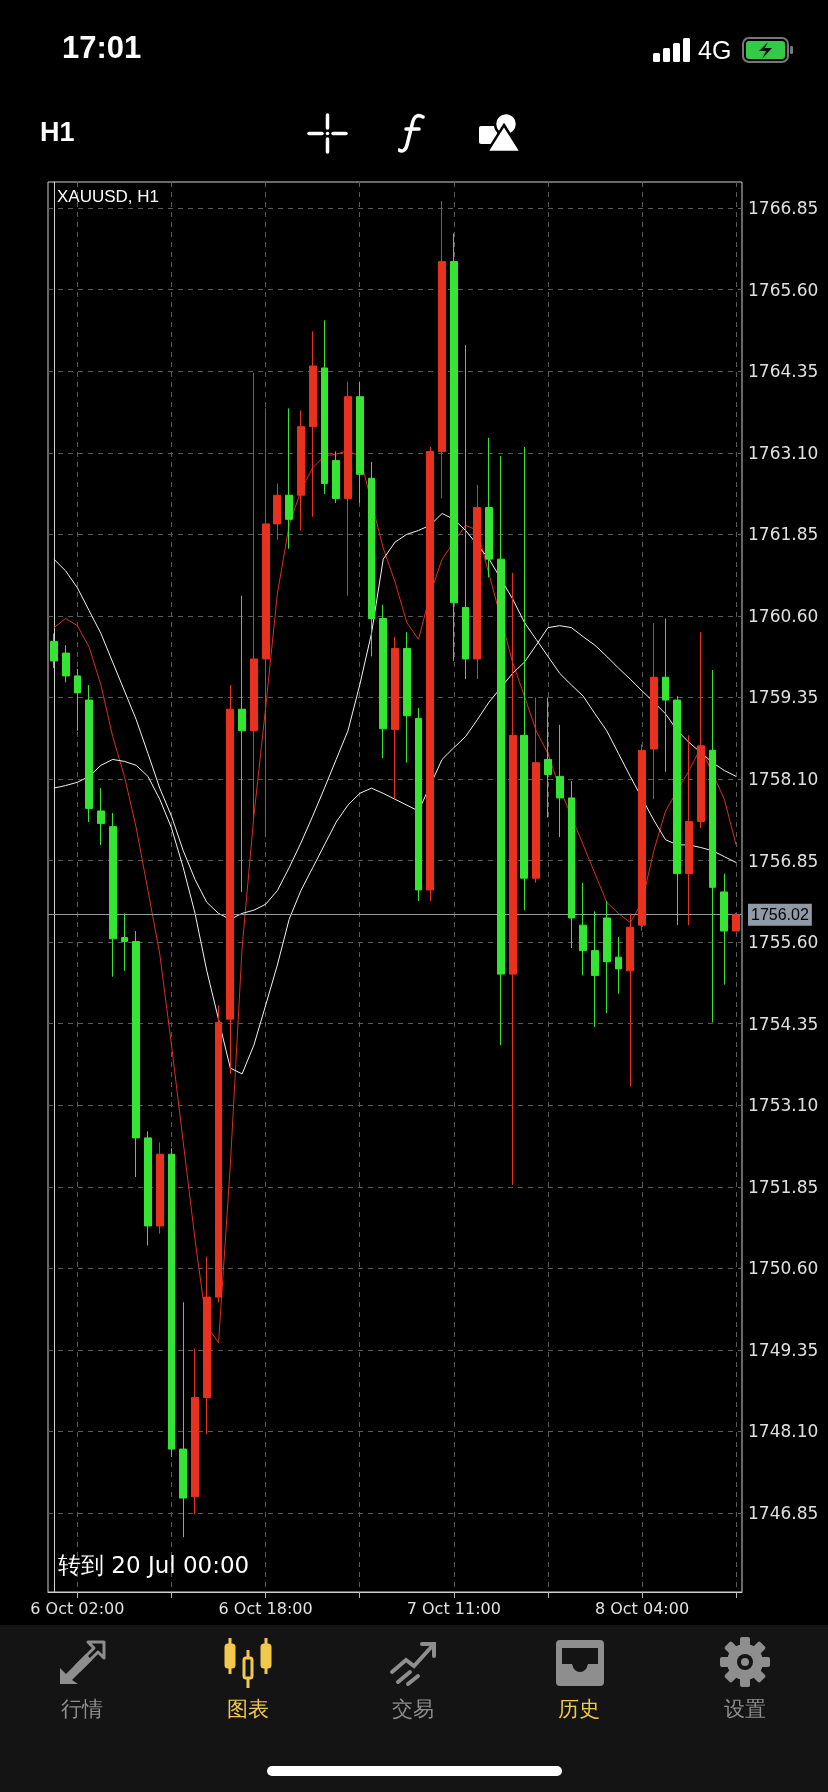 The image size is (828, 1792). I want to click on x-tick-label: 8 Oct 04:00, so click(642, 1608).